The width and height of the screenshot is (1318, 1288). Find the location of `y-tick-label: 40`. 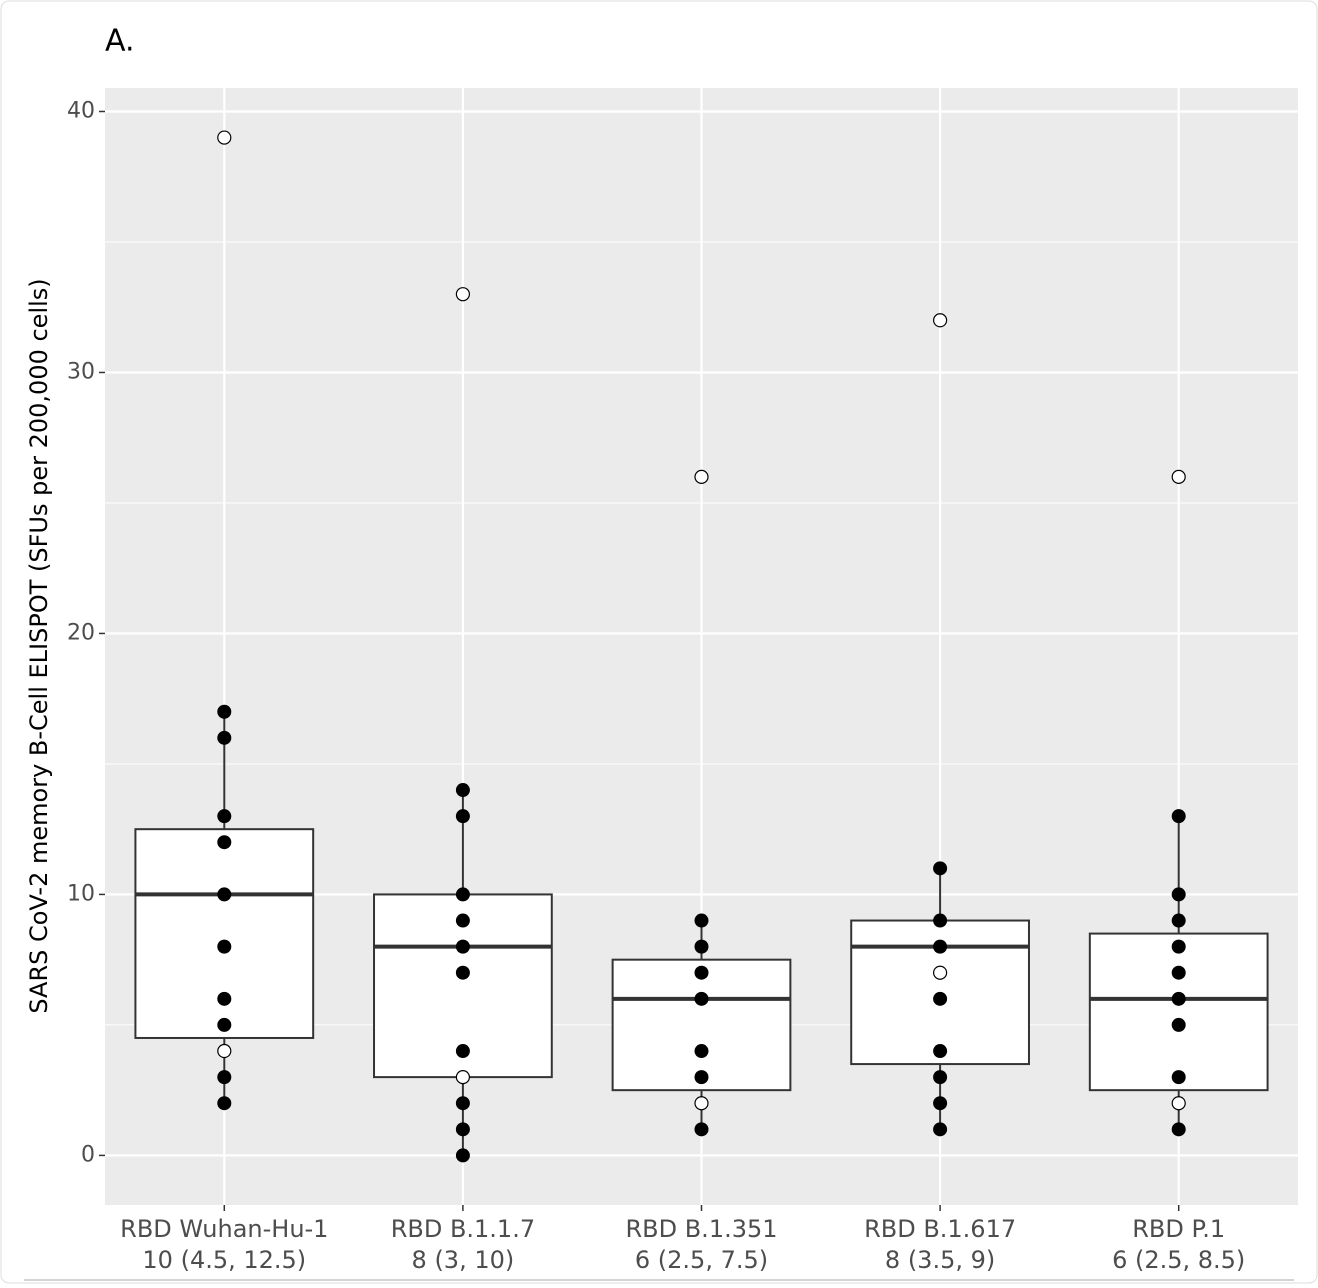

y-tick-label: 40 is located at coordinates (81, 110).